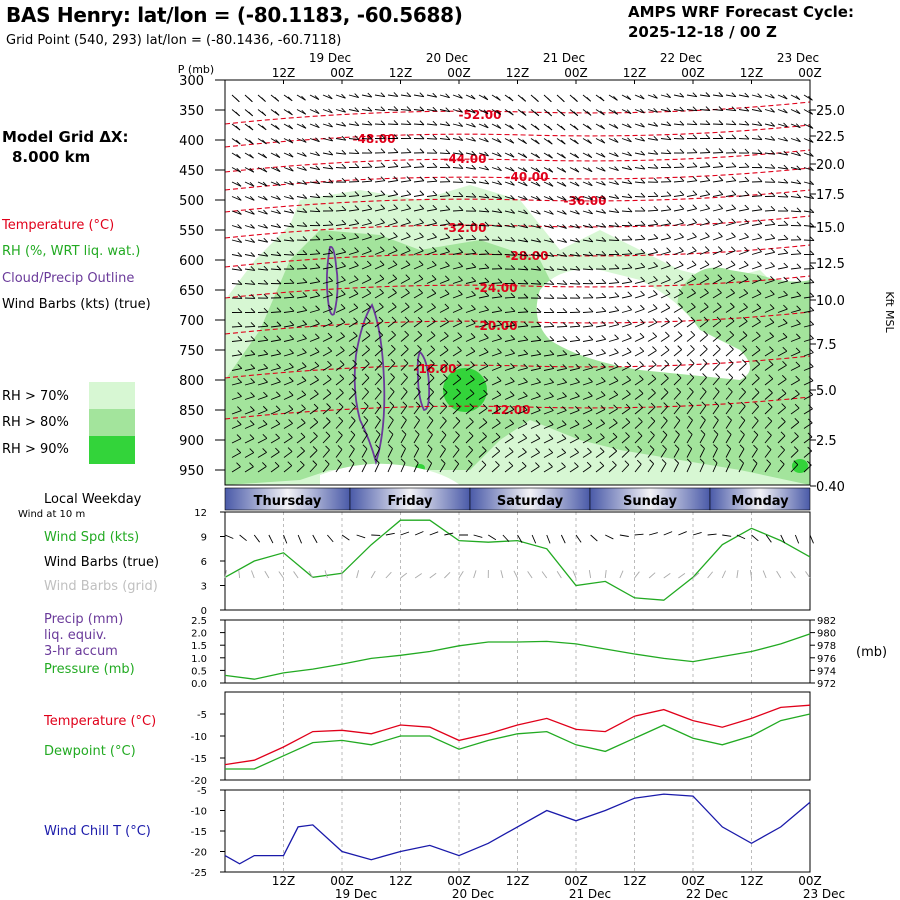 The width and height of the screenshot is (900, 900). What do you see at coordinates (576, 73) in the screenshot?
I see `top-time-label: 00Z` at bounding box center [576, 73].